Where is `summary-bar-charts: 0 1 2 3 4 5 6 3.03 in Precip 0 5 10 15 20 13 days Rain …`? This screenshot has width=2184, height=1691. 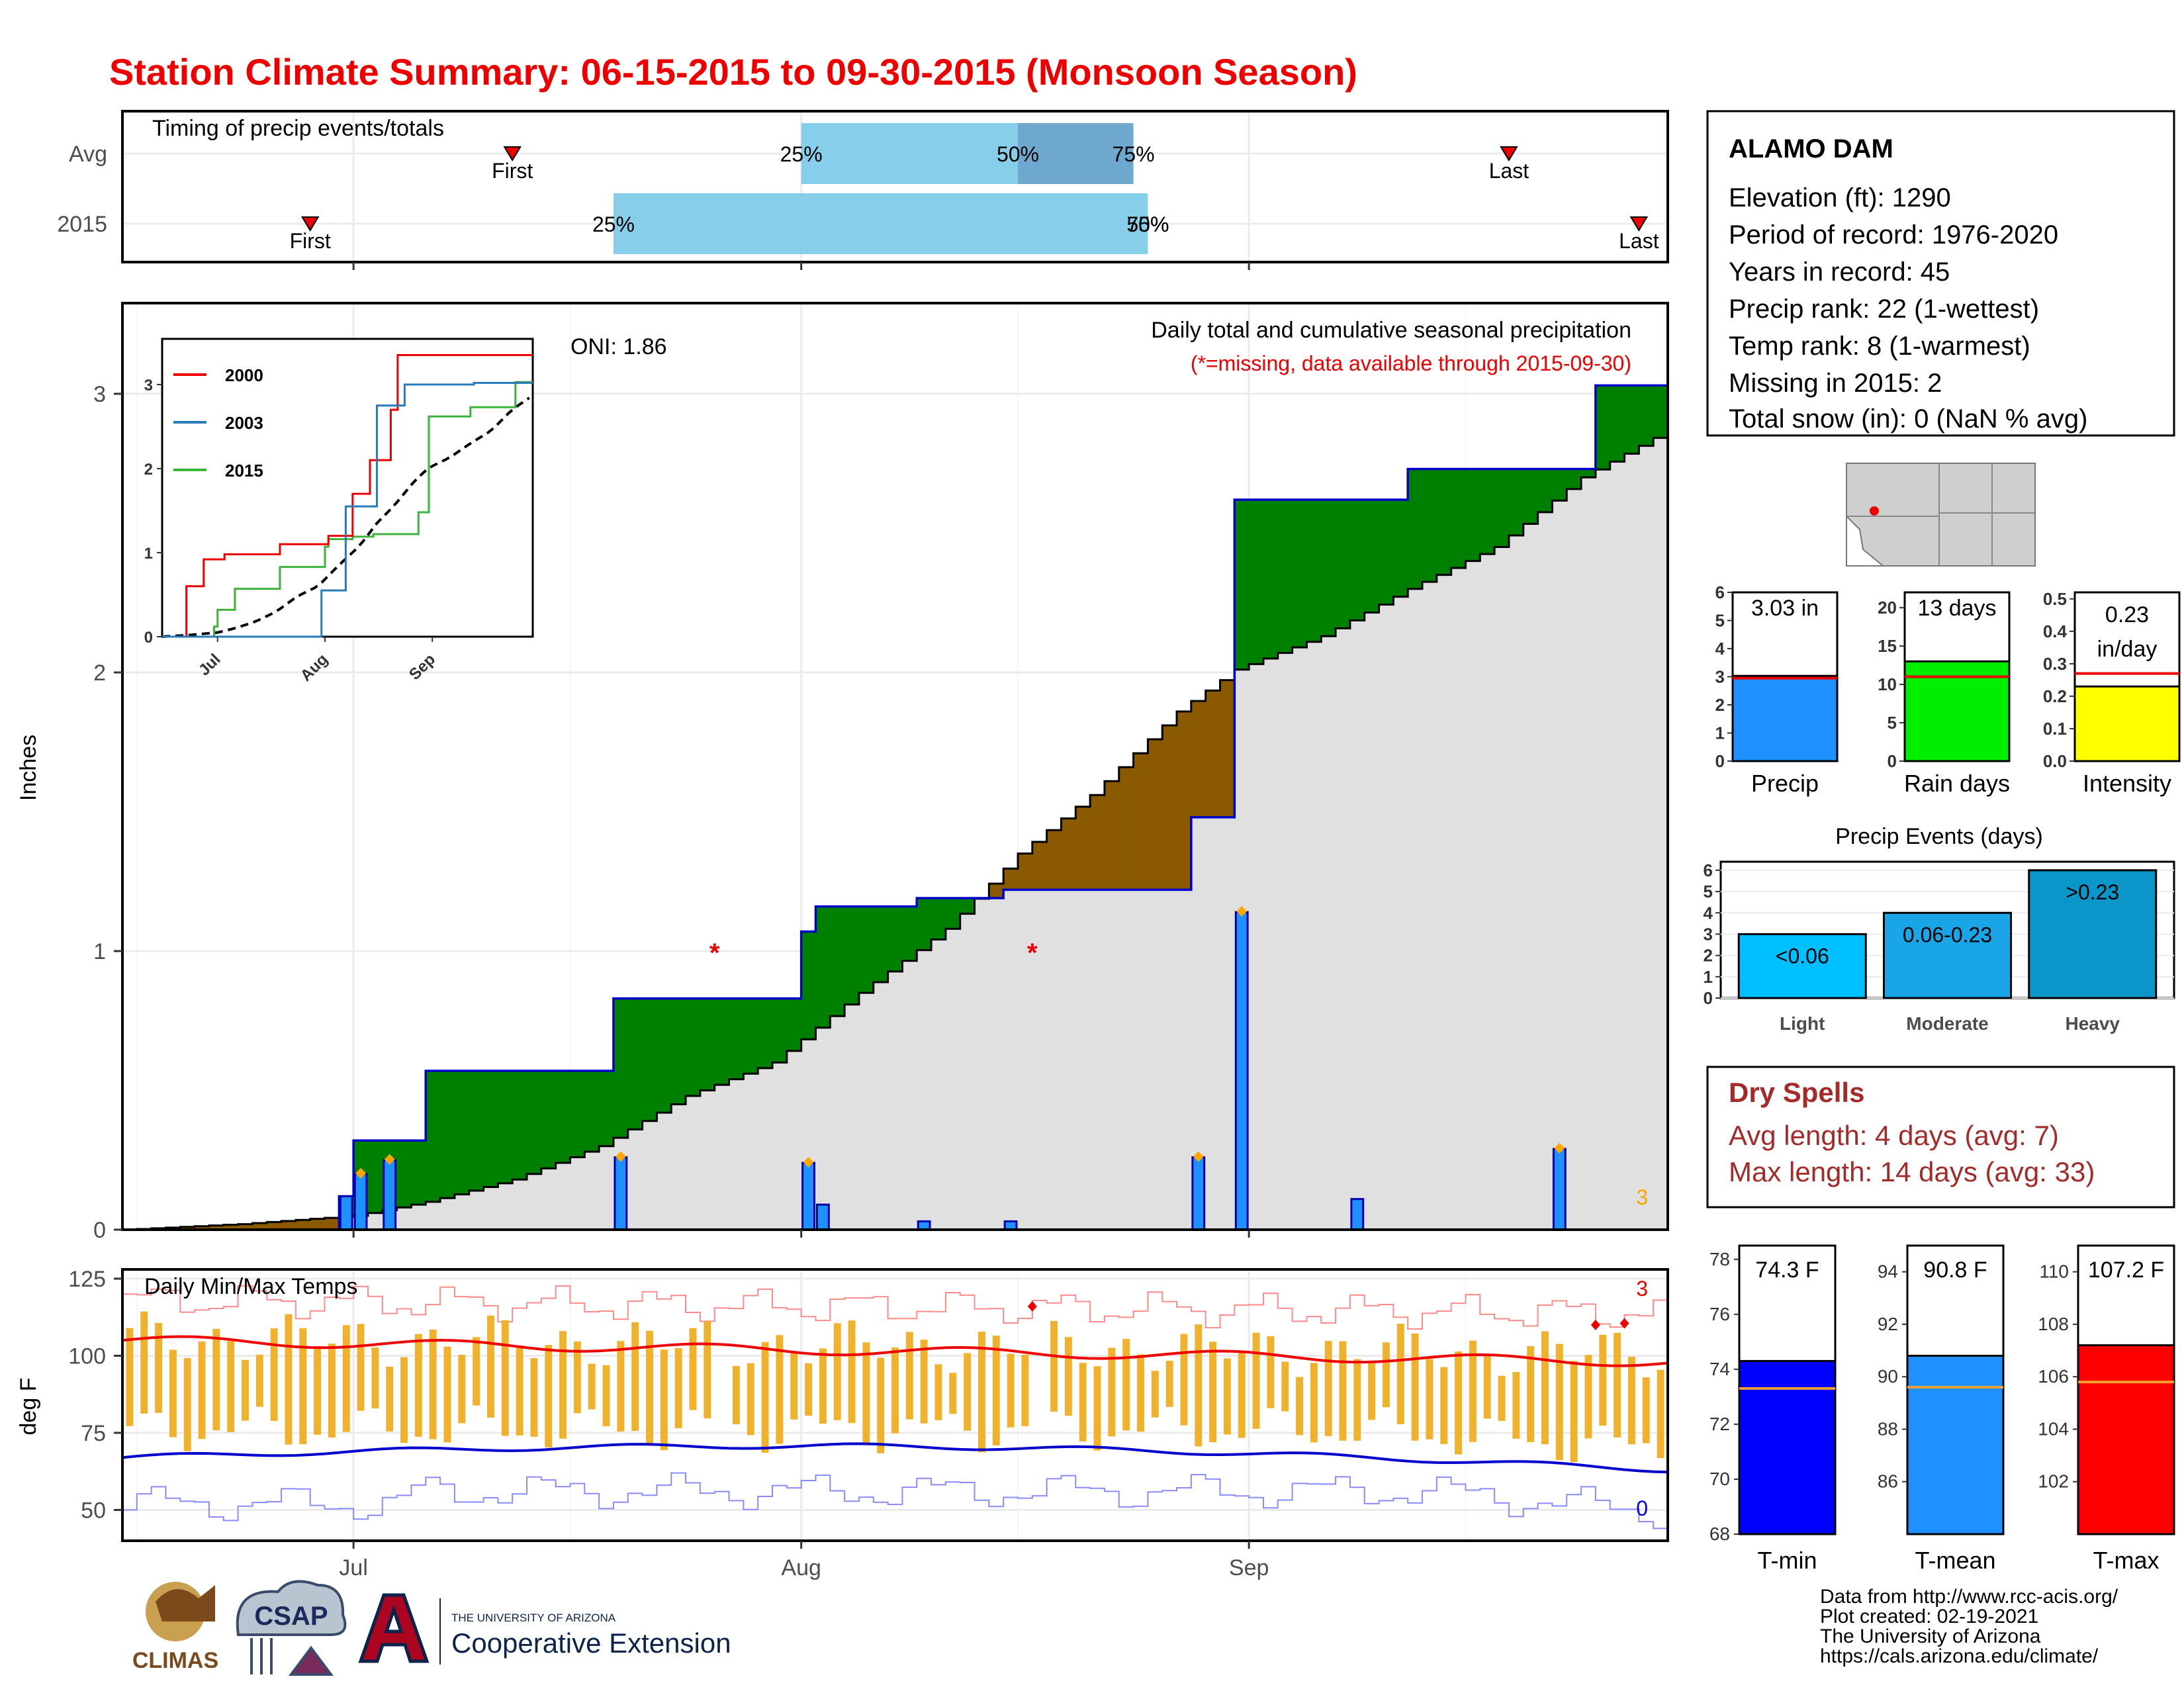 summary-bar-charts: 0 1 2 3 4 5 6 3.03 in Precip 0 5 10 15 20 13 days Rain … is located at coordinates (1948, 690).